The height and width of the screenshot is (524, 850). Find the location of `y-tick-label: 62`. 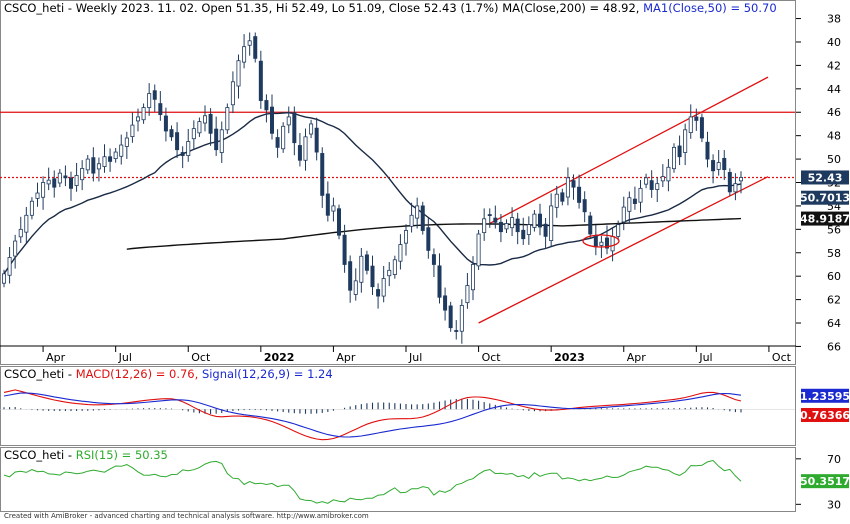

y-tick-label: 62 is located at coordinates (834, 300).